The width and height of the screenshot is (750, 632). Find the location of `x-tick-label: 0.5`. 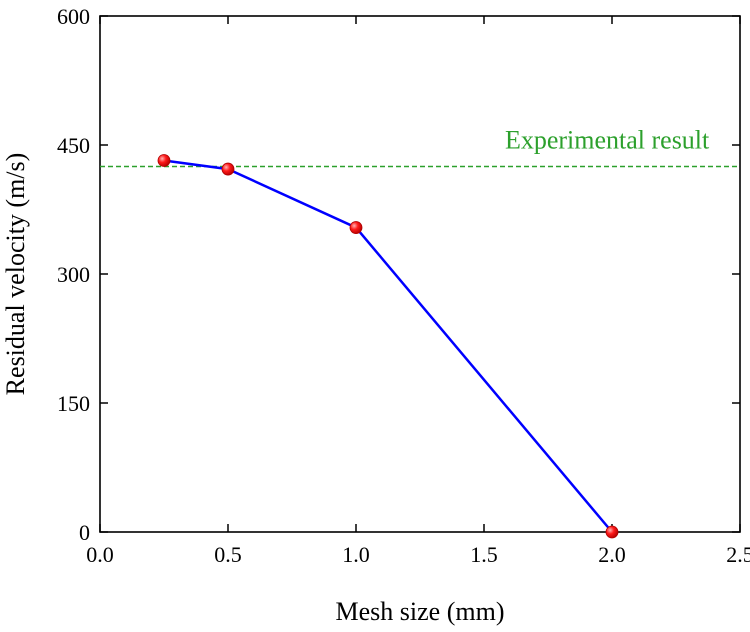

x-tick-label: 0.5 is located at coordinates (228, 554).